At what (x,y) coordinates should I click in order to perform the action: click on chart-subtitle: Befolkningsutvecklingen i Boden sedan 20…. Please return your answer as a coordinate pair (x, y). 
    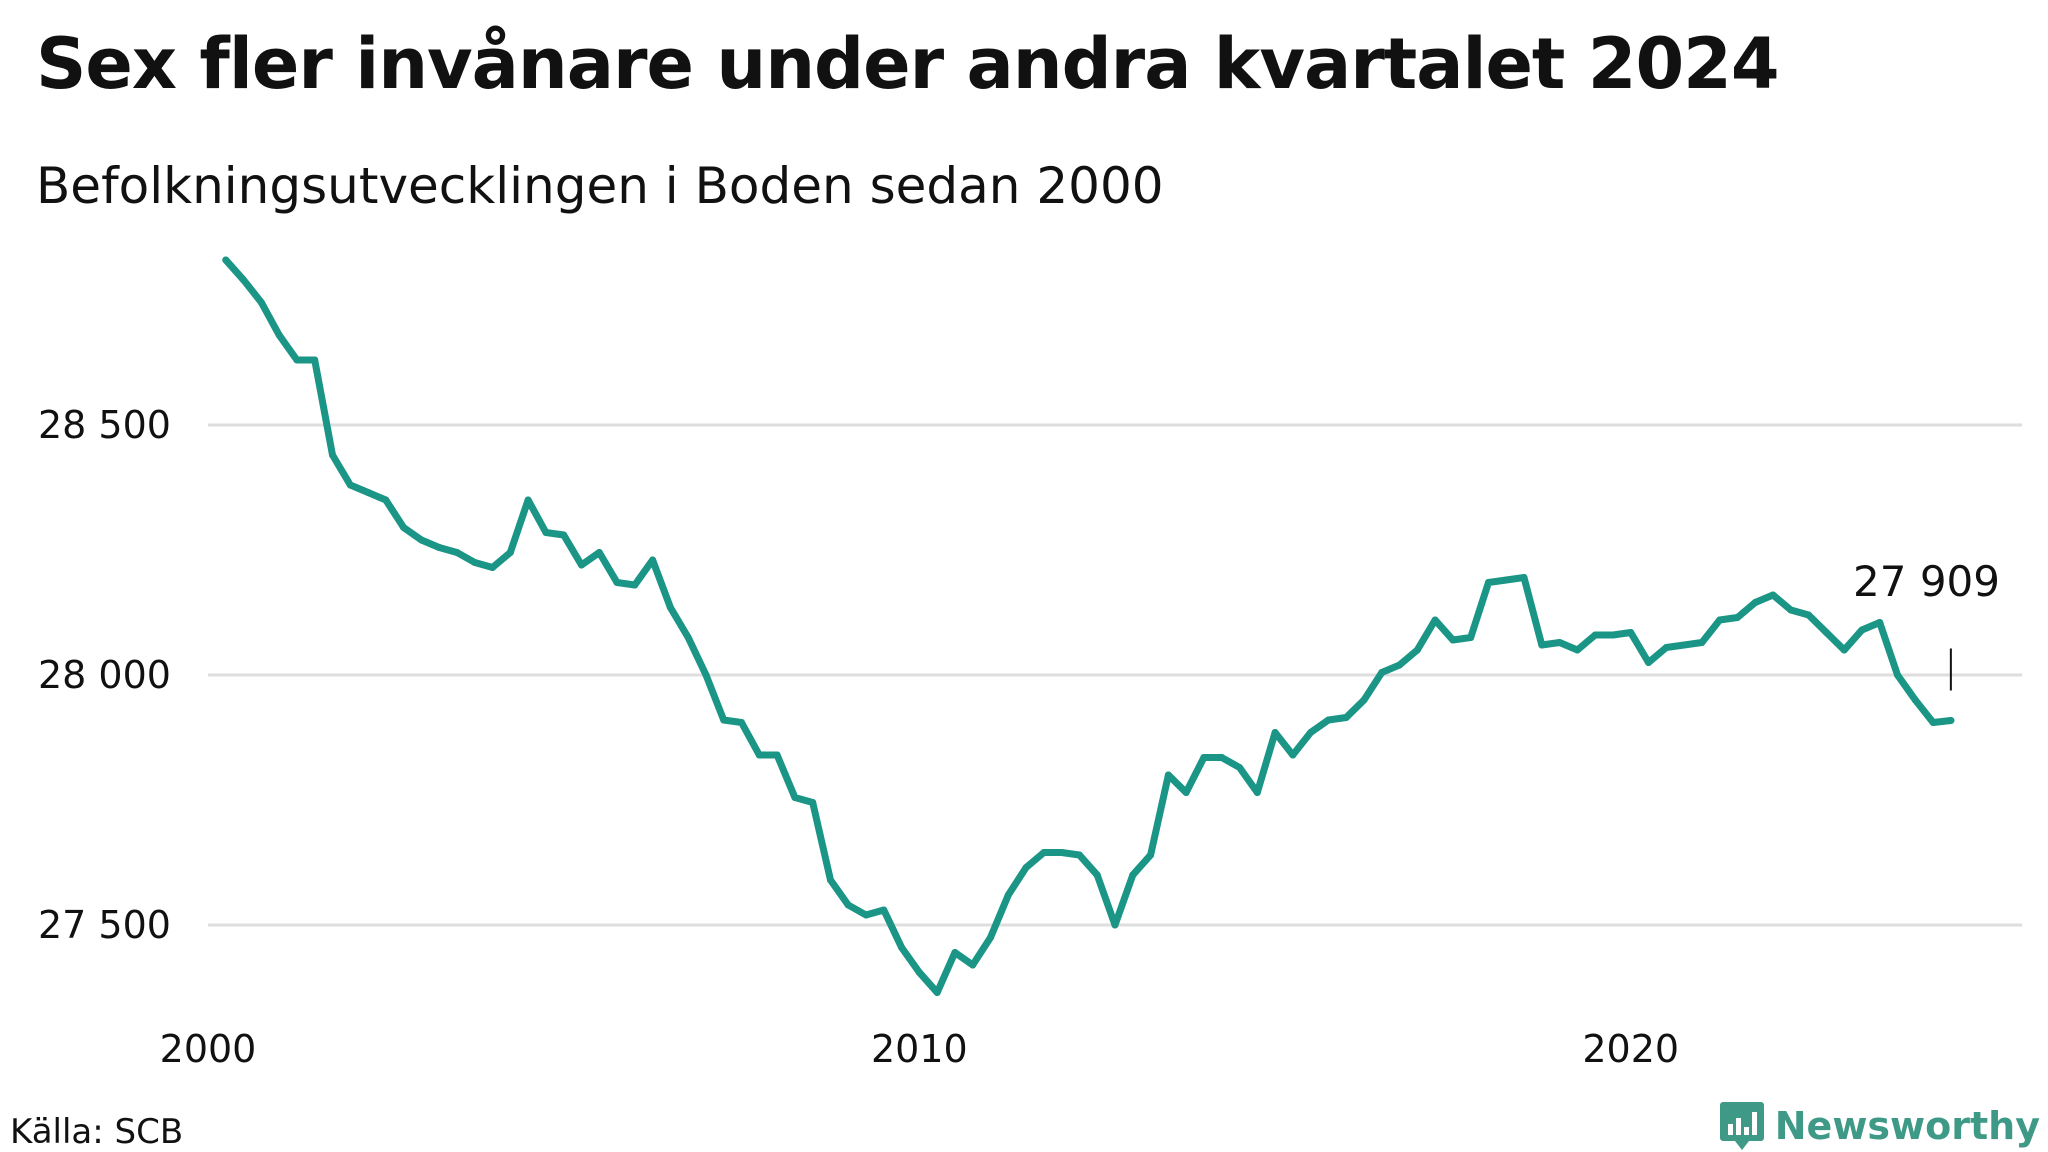
    Looking at the image, I should click on (600, 186).